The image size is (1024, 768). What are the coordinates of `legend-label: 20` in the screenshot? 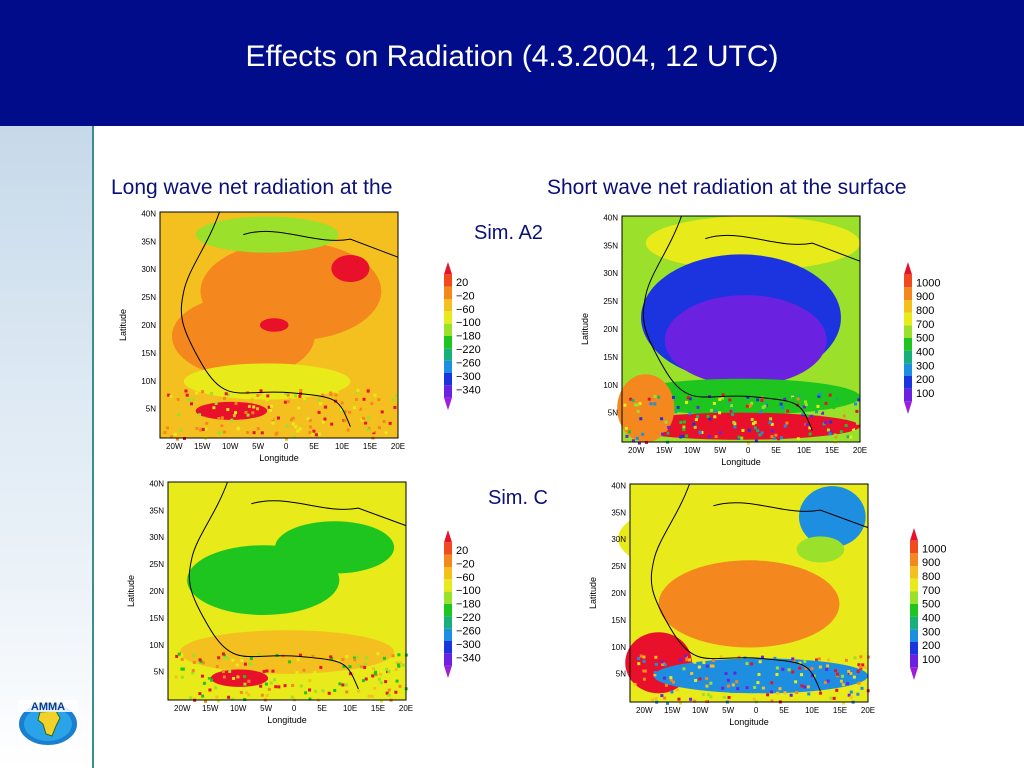 It's located at (462, 551).